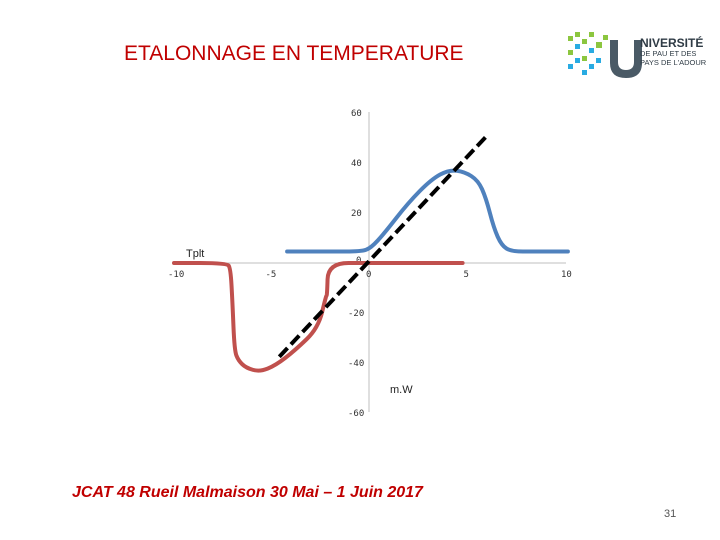 This screenshot has width=720, height=540. I want to click on x-tick-label: -5, so click(271, 275).